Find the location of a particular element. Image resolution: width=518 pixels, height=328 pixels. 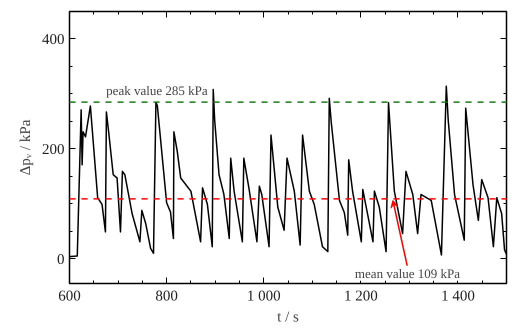

x-tick-label: 800 is located at coordinates (166, 296).